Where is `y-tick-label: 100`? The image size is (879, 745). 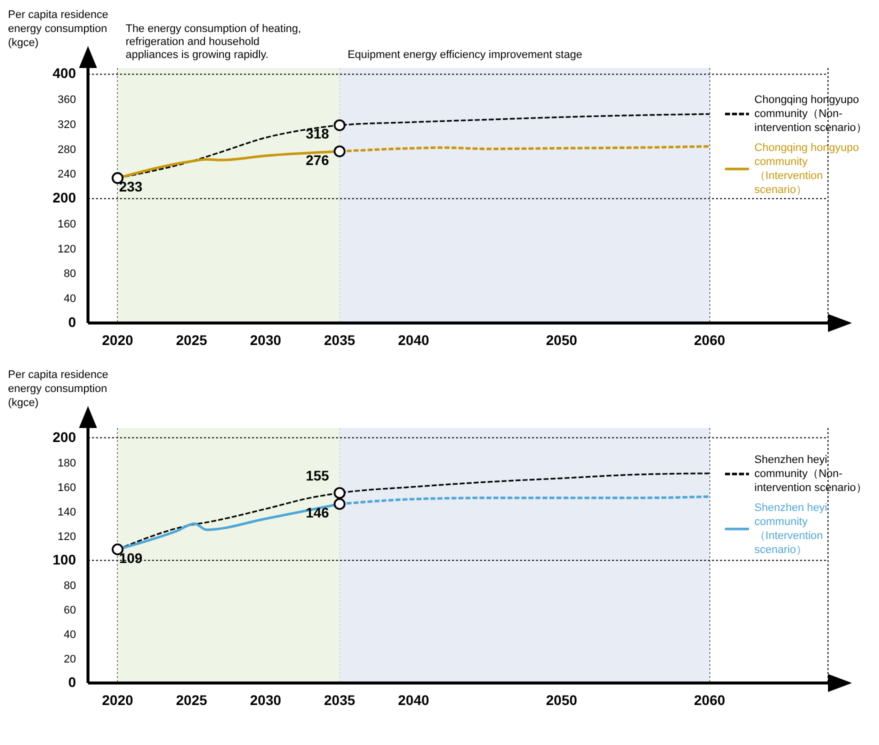 y-tick-label: 100 is located at coordinates (64, 559).